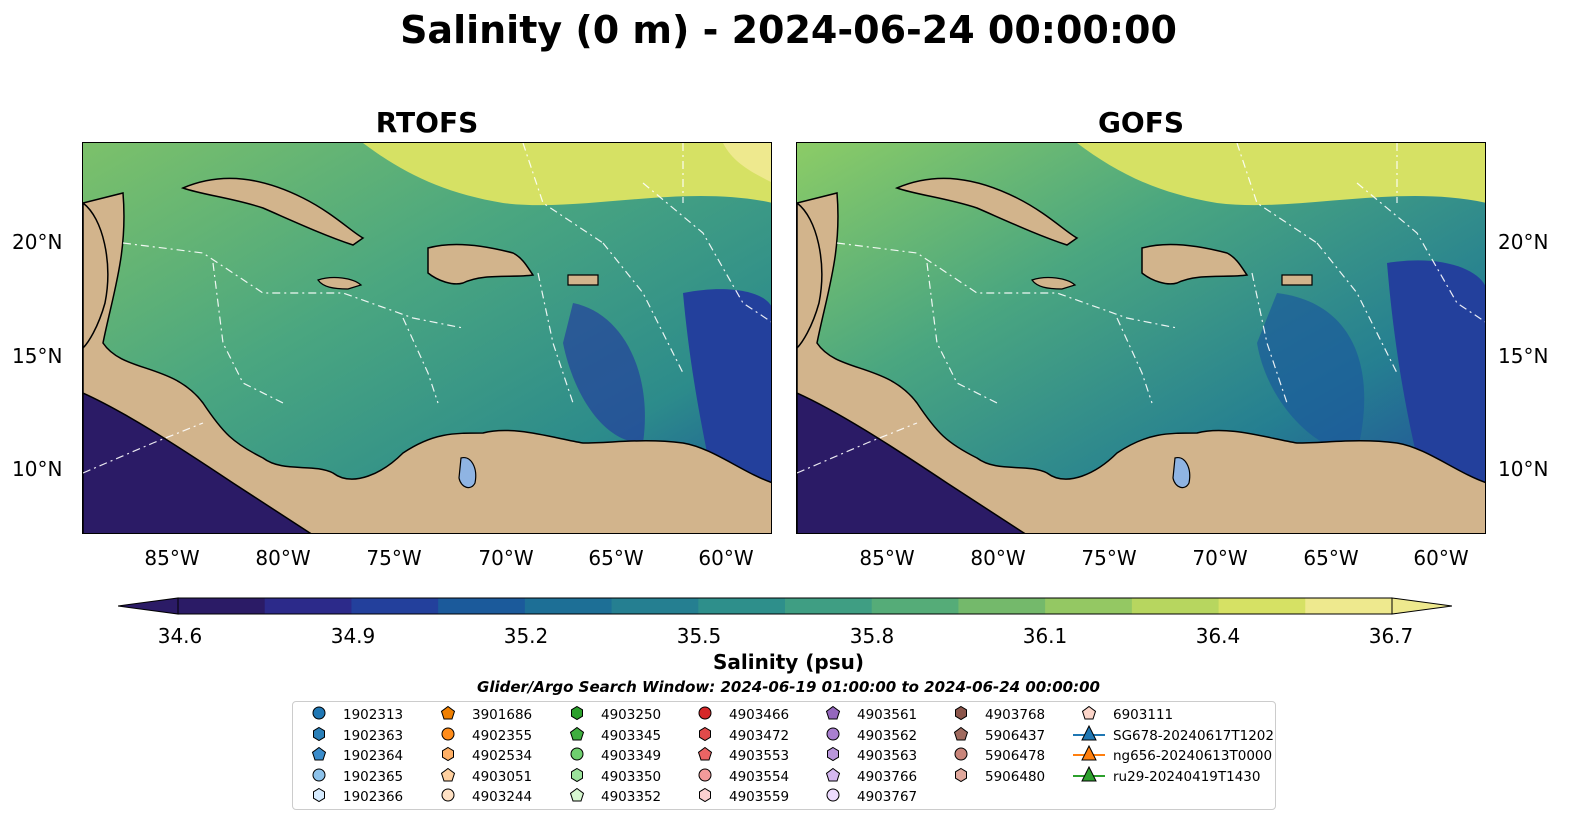 This screenshot has height=827, width=1577. What do you see at coordinates (759, 715) in the screenshot?
I see `legend-label: 4903466` at bounding box center [759, 715].